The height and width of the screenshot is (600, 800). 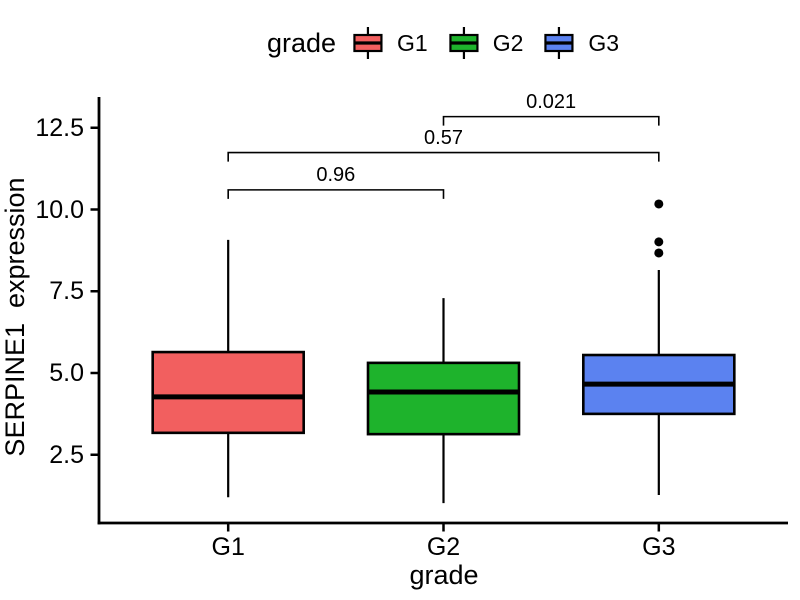 What do you see at coordinates (551, 101) in the screenshot?
I see `pvalue-label: 0.021` at bounding box center [551, 101].